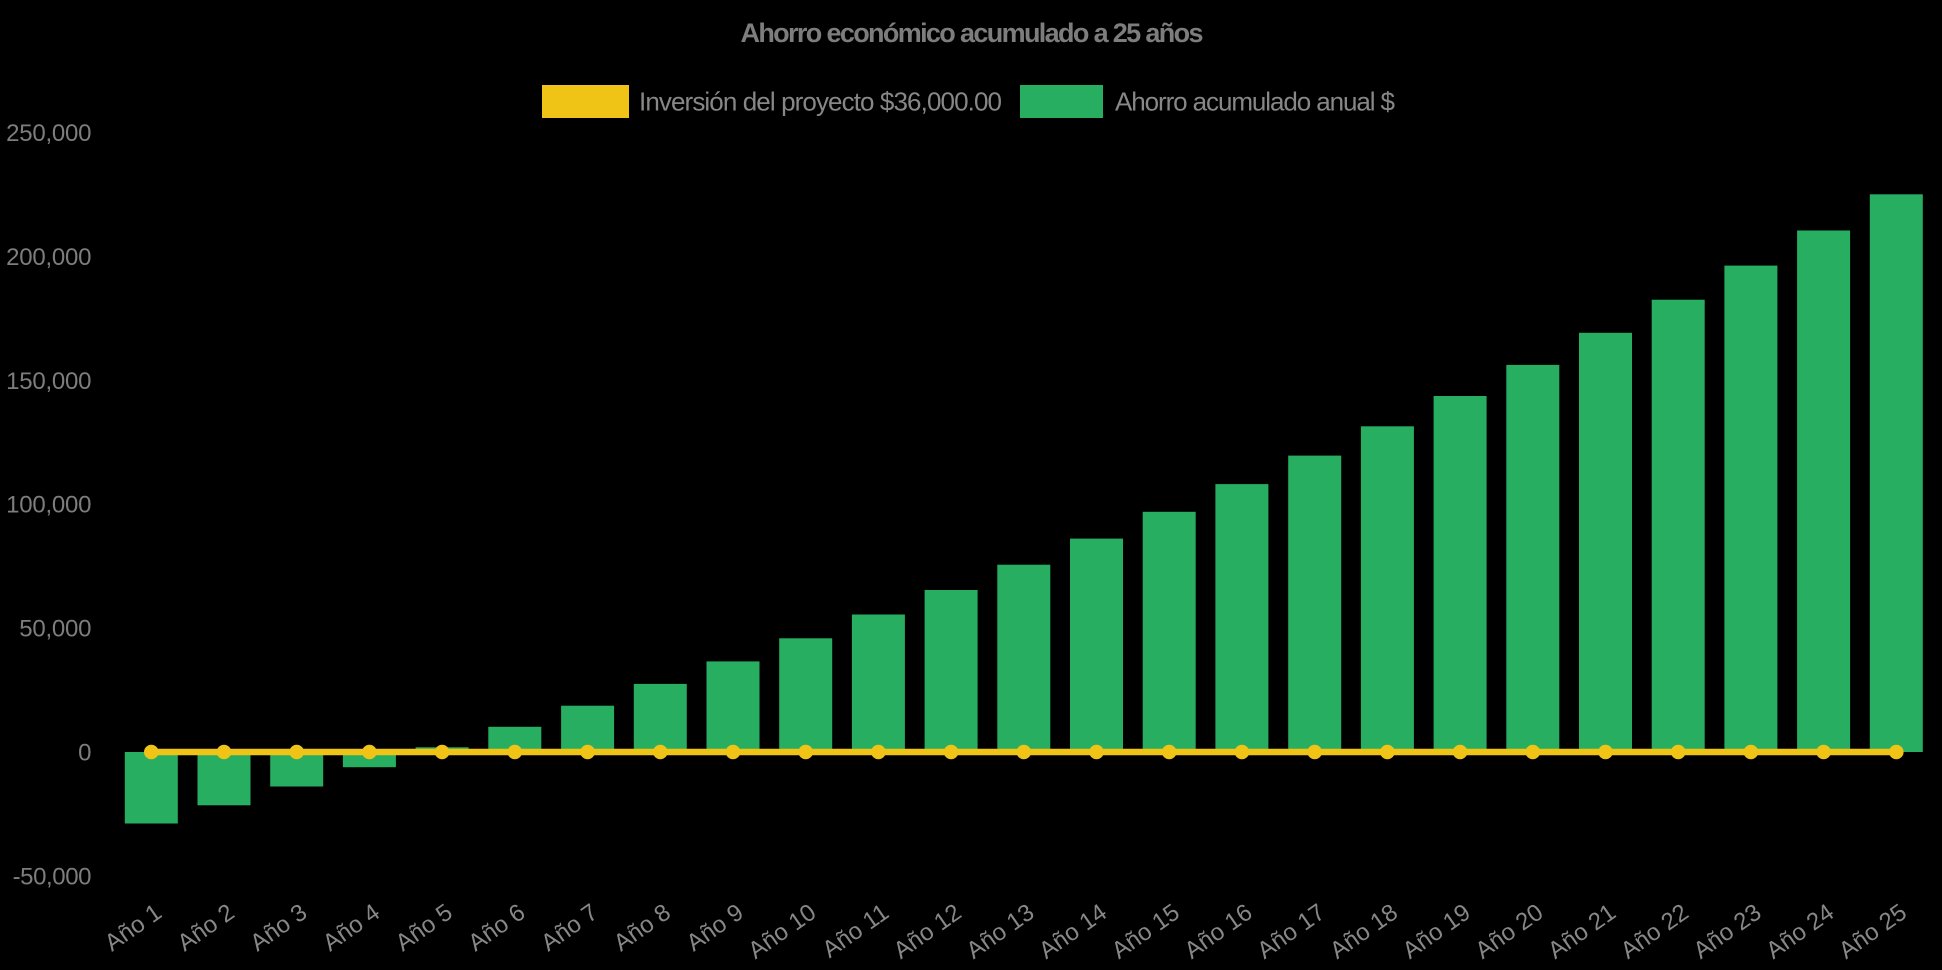  Describe the element at coordinates (48, 381) in the screenshot. I see `svg-text: 150,000` at that location.